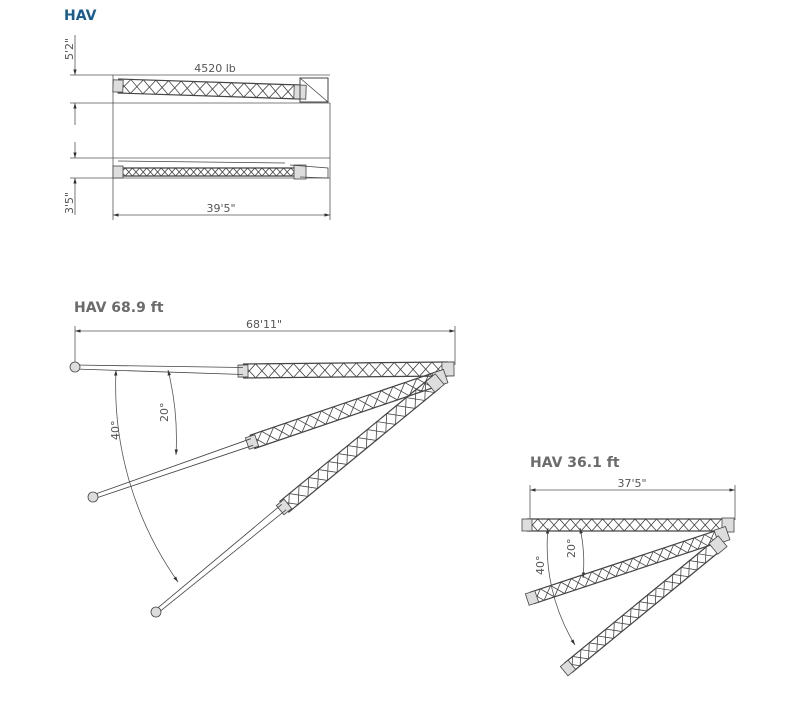 Image resolution: width=791 pixels, height=705 pixels. What do you see at coordinates (540, 566) in the screenshot?
I see `short-angle-40: 40°` at bounding box center [540, 566].